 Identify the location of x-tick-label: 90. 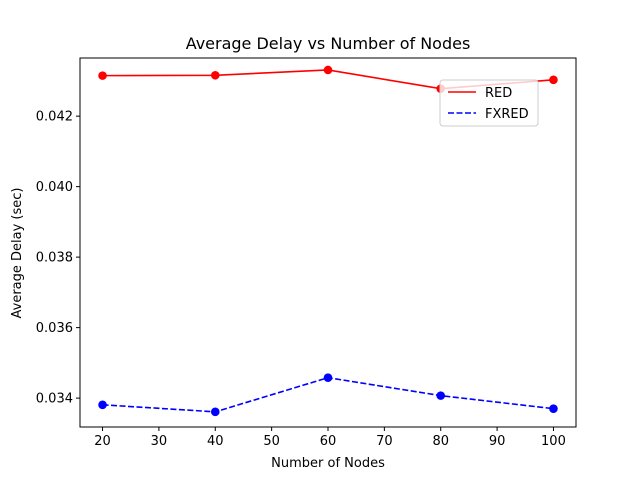
(497, 441).